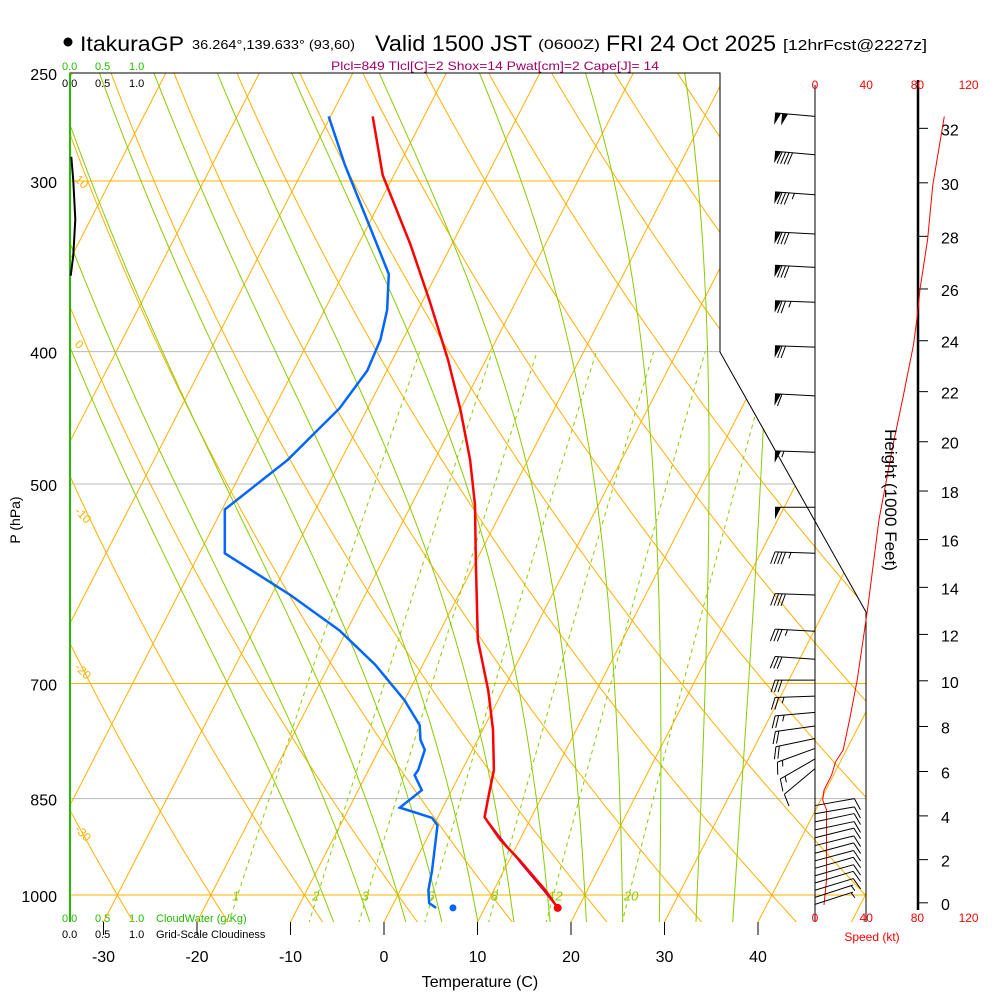 The image size is (1000, 1005). Describe the element at coordinates (950, 493) in the screenshot. I see `height-tick-label: 18` at that location.